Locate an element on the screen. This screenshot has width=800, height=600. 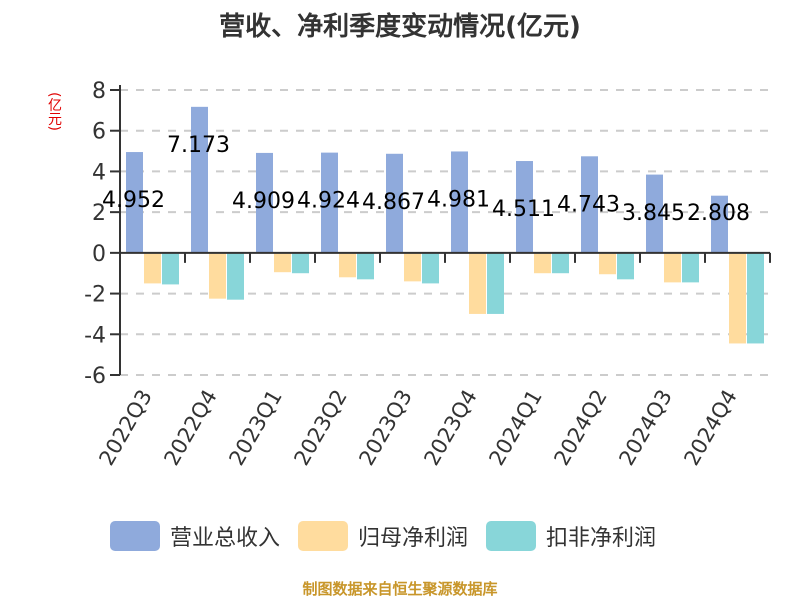
x-tick-label: 2023Q1 is located at coordinates (255, 428).